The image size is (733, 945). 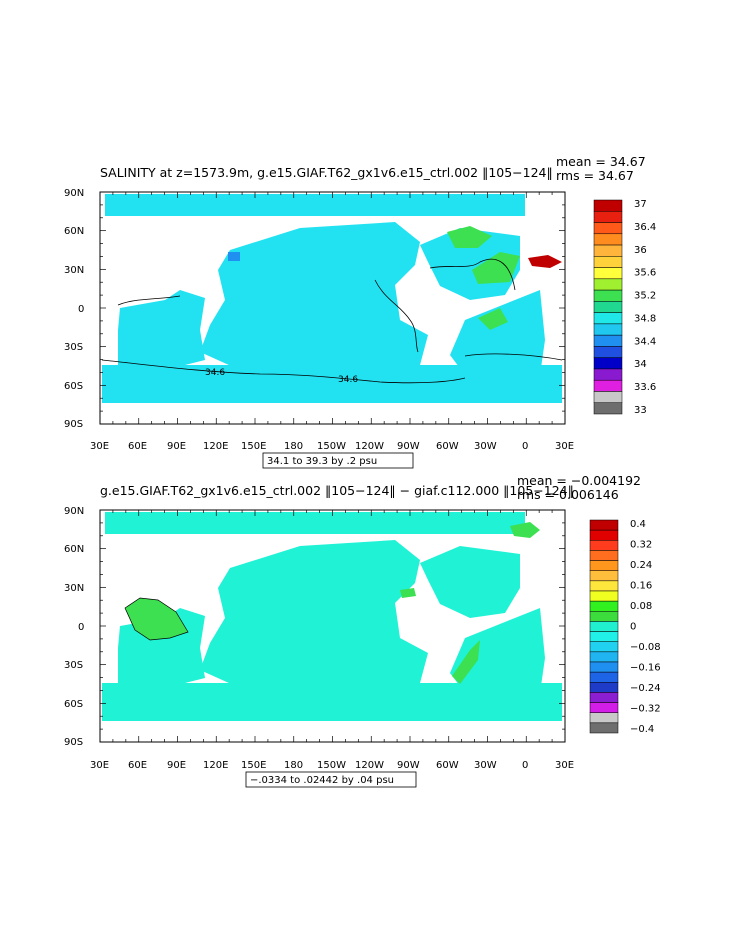 I want to click on ocean-indian, so click(x=161, y=330).